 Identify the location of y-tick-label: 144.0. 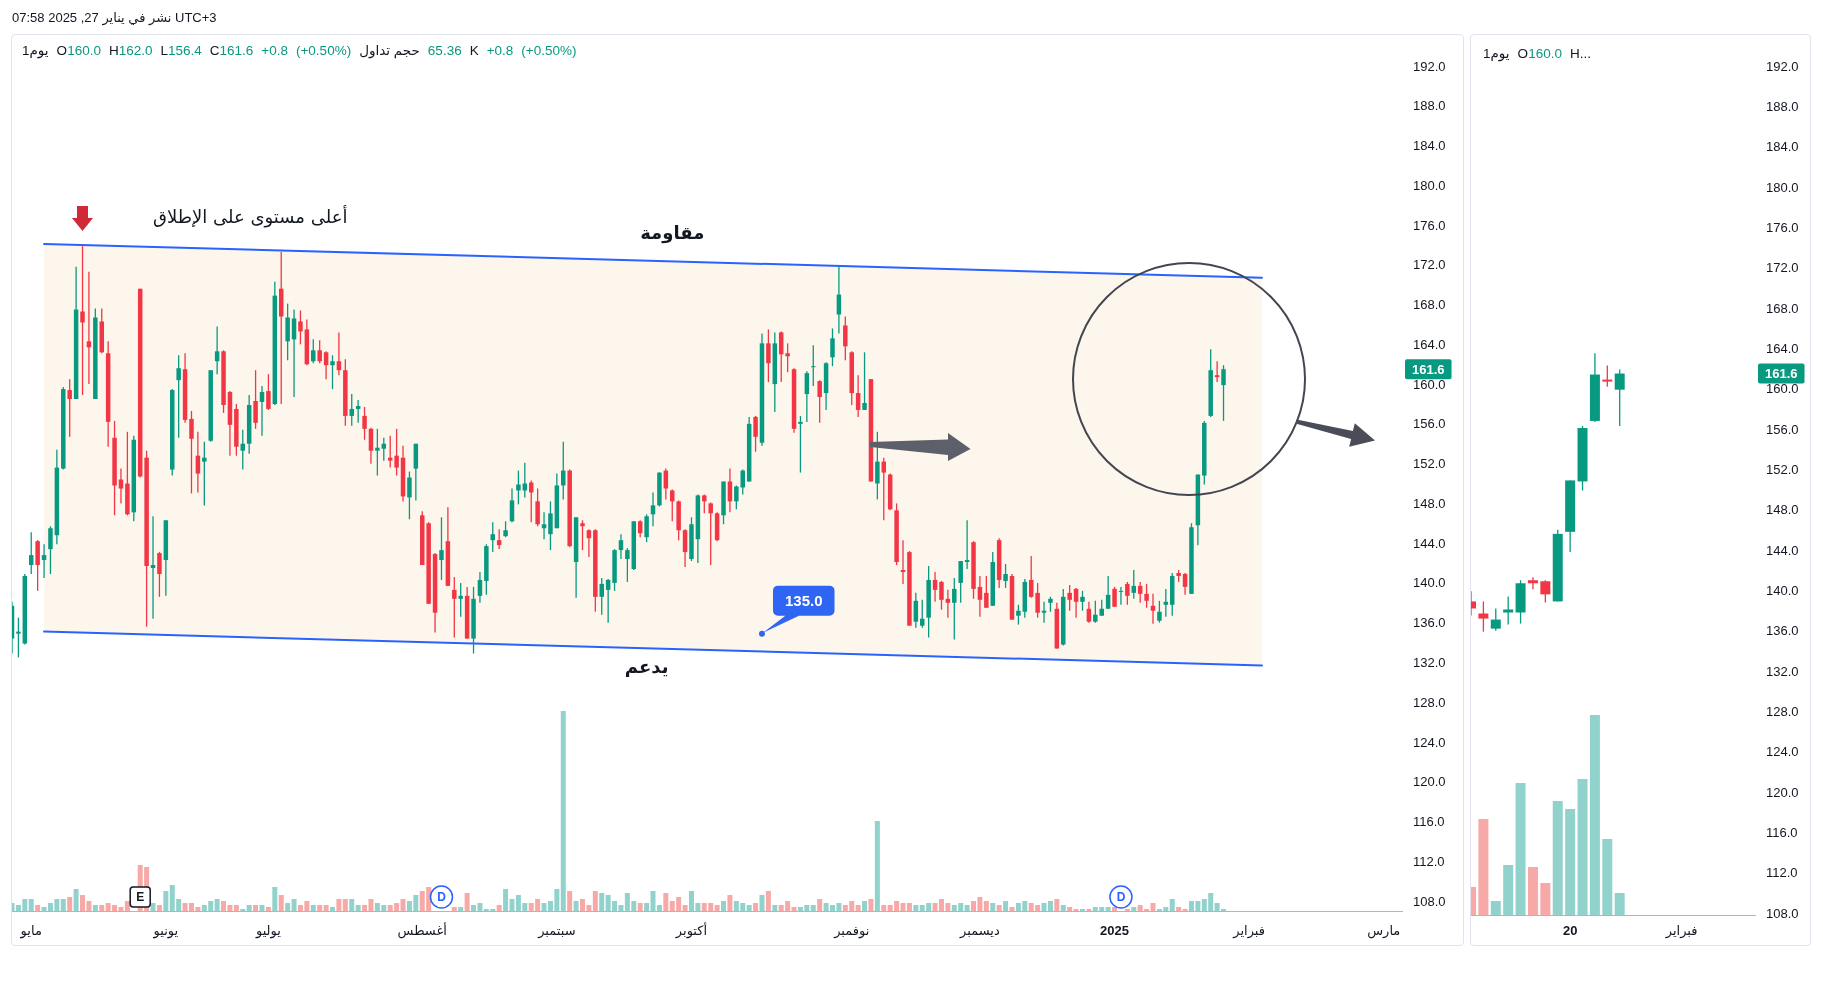
(1782, 550).